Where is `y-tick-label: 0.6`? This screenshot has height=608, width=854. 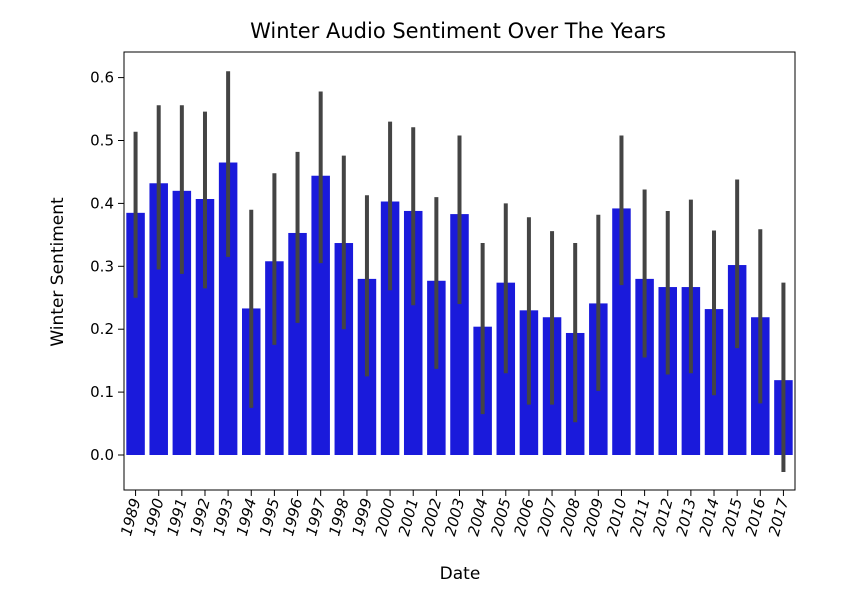
y-tick-label: 0.6 is located at coordinates (102, 78).